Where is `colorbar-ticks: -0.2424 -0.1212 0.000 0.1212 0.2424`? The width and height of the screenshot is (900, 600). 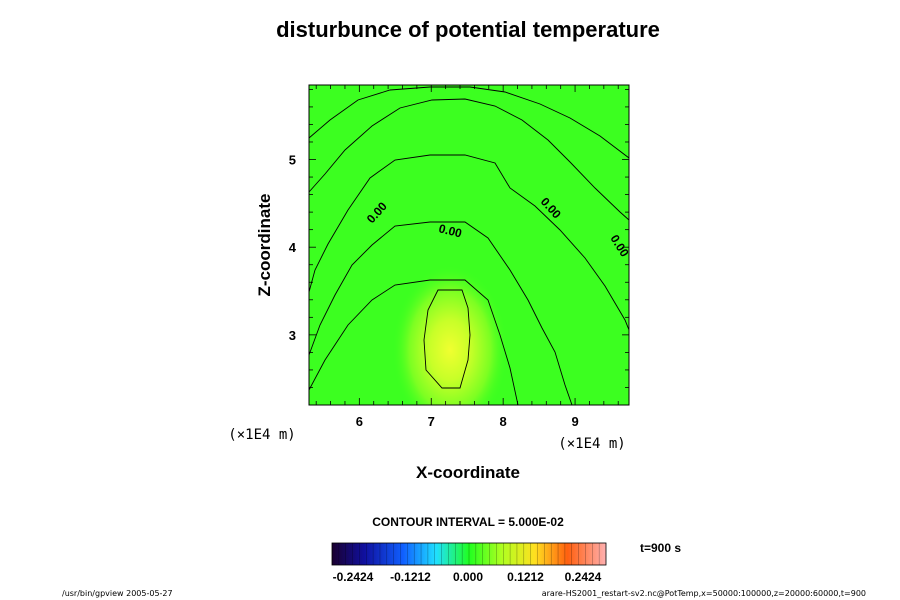 colorbar-ticks: -0.2424 -0.1212 0.000 0.1212 0.2424 is located at coordinates (467, 577).